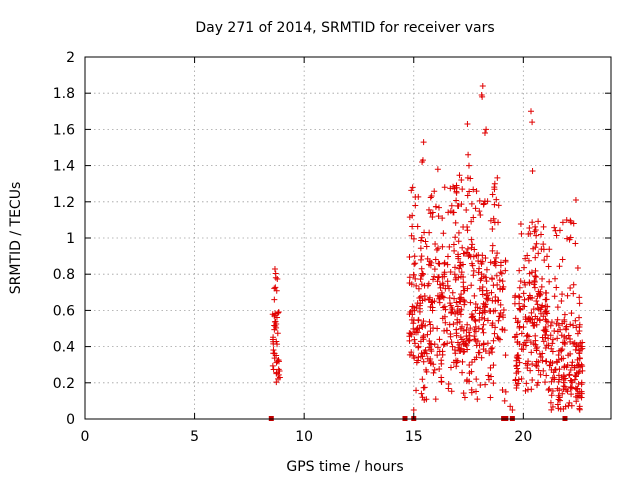 The height and width of the screenshot is (480, 640). Describe the element at coordinates (64, 275) in the screenshot. I see `y-tick-label: 0.8` at that location.